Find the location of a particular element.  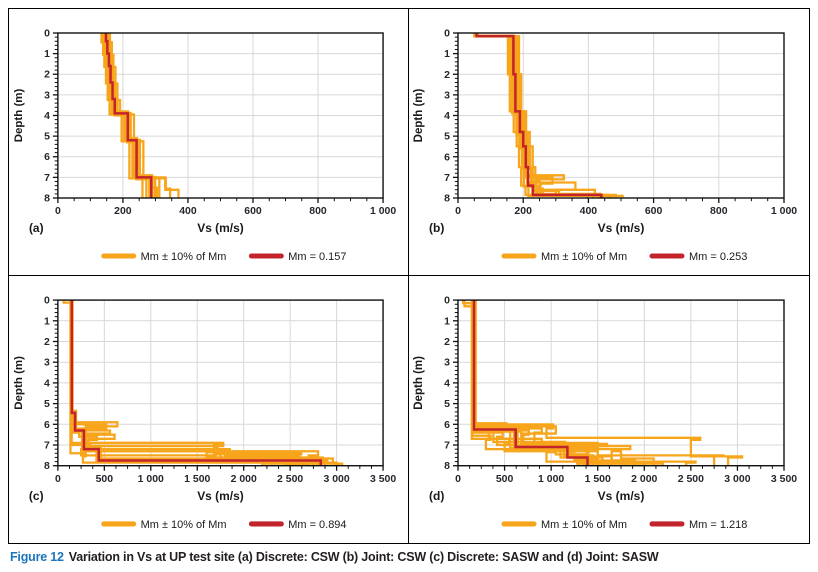

x-tick-label: 200 is located at coordinates (123, 211).